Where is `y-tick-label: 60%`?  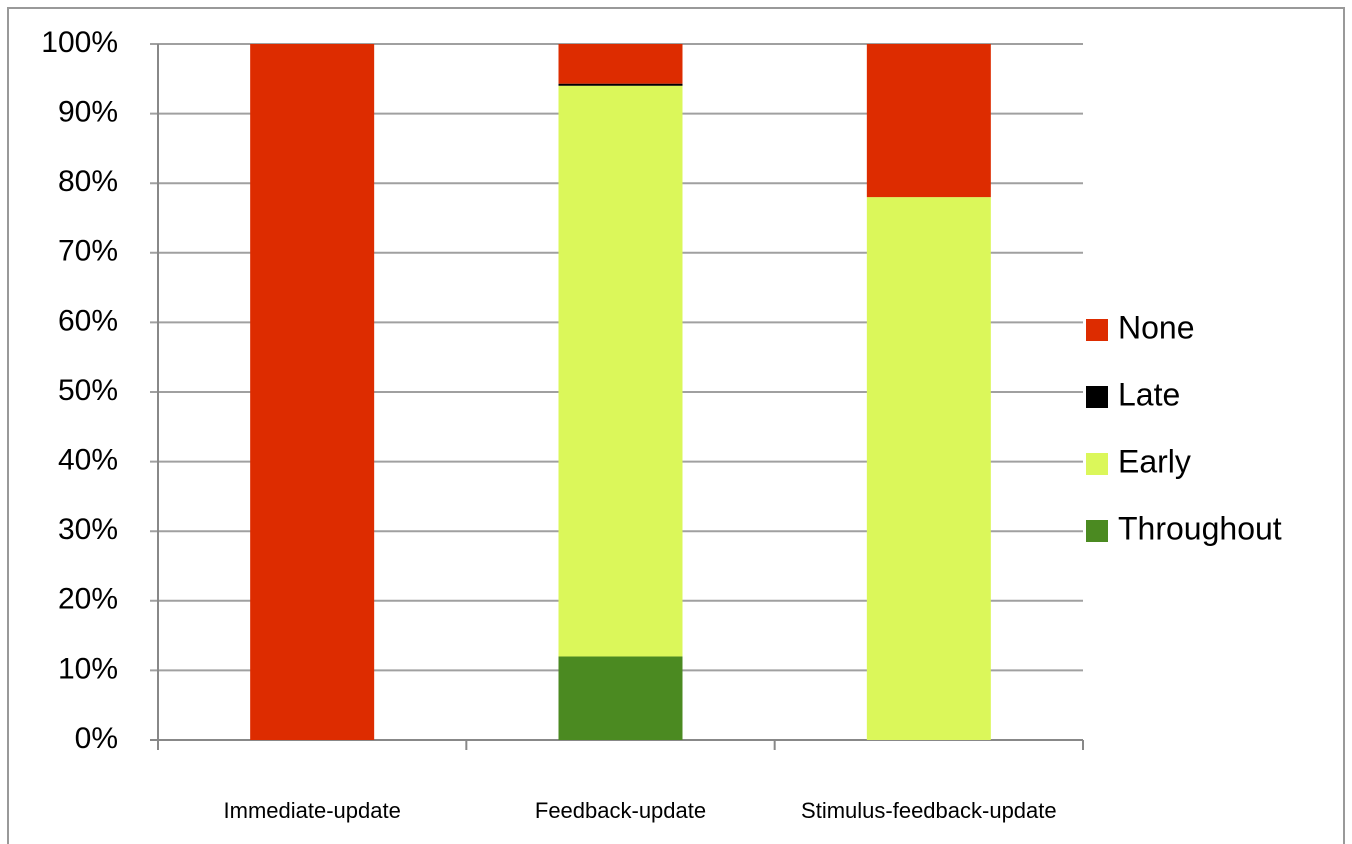
y-tick-label: 60% is located at coordinates (88, 320).